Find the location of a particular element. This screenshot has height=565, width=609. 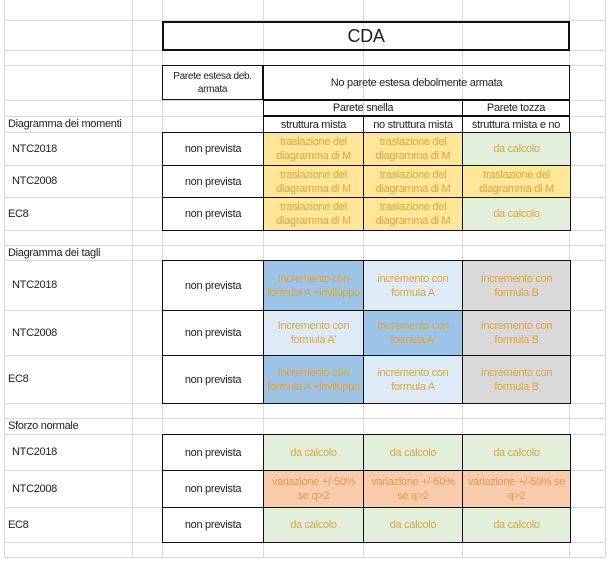

header-no-parete-estesa: No parete estesa debolmente armata is located at coordinates (416, 82).